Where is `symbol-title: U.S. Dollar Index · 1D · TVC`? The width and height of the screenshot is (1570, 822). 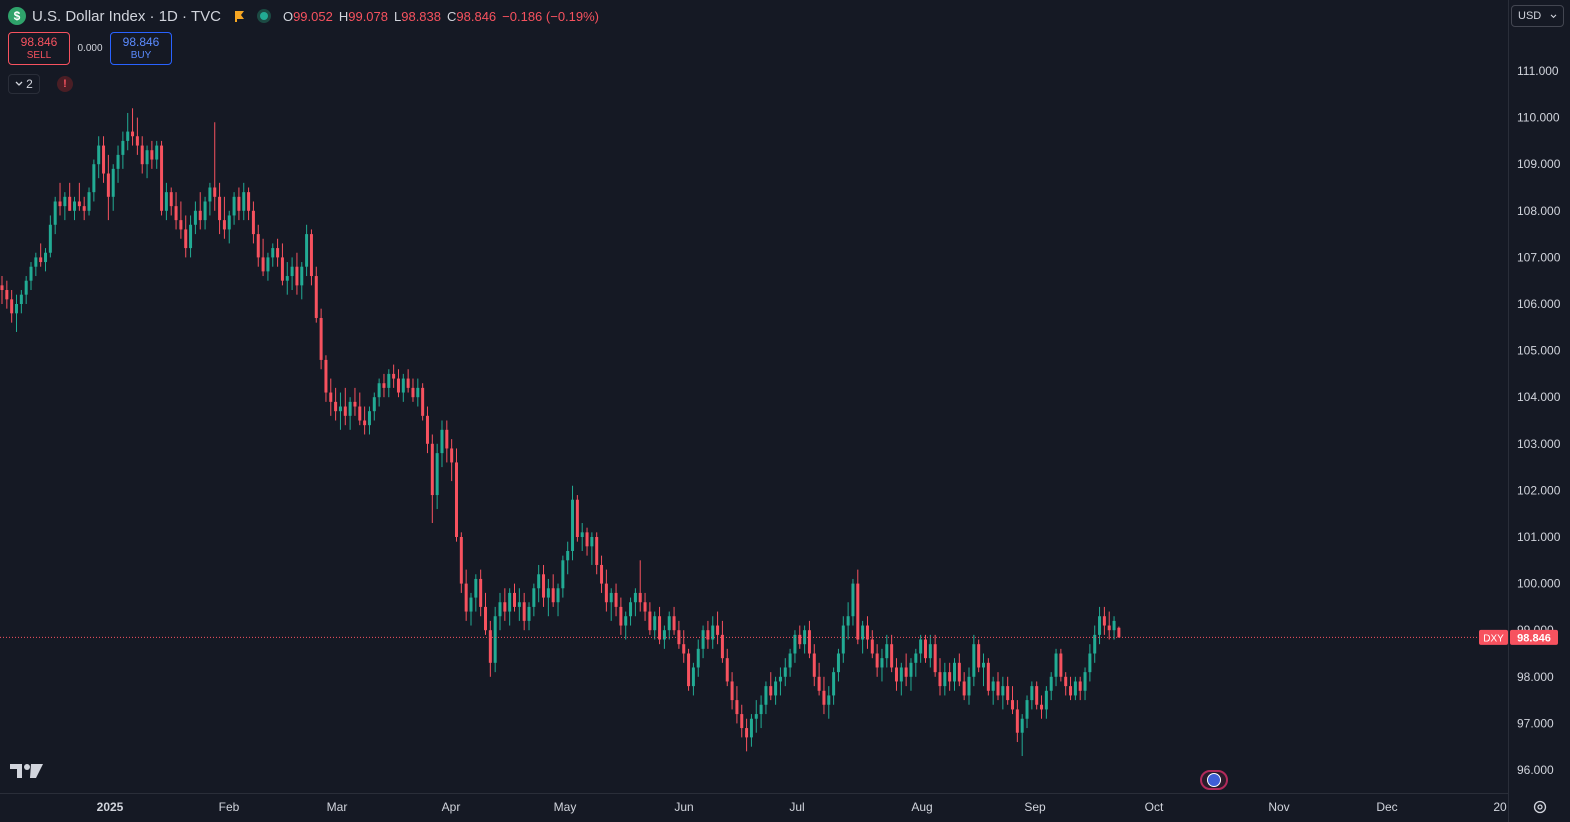 symbol-title: U.S. Dollar Index · 1D · TVC is located at coordinates (126, 16).